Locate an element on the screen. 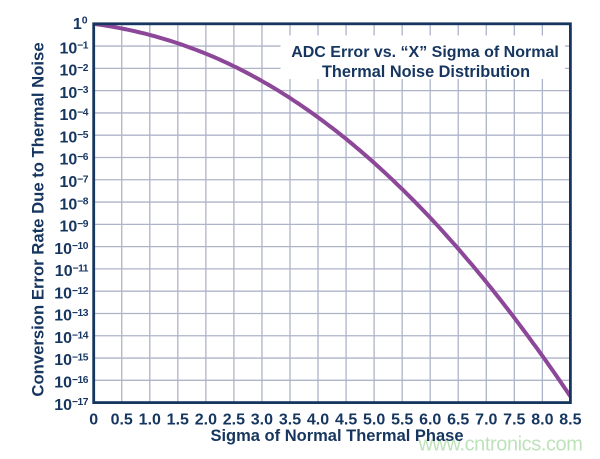  svg-text: 1.0 is located at coordinates (150, 419).